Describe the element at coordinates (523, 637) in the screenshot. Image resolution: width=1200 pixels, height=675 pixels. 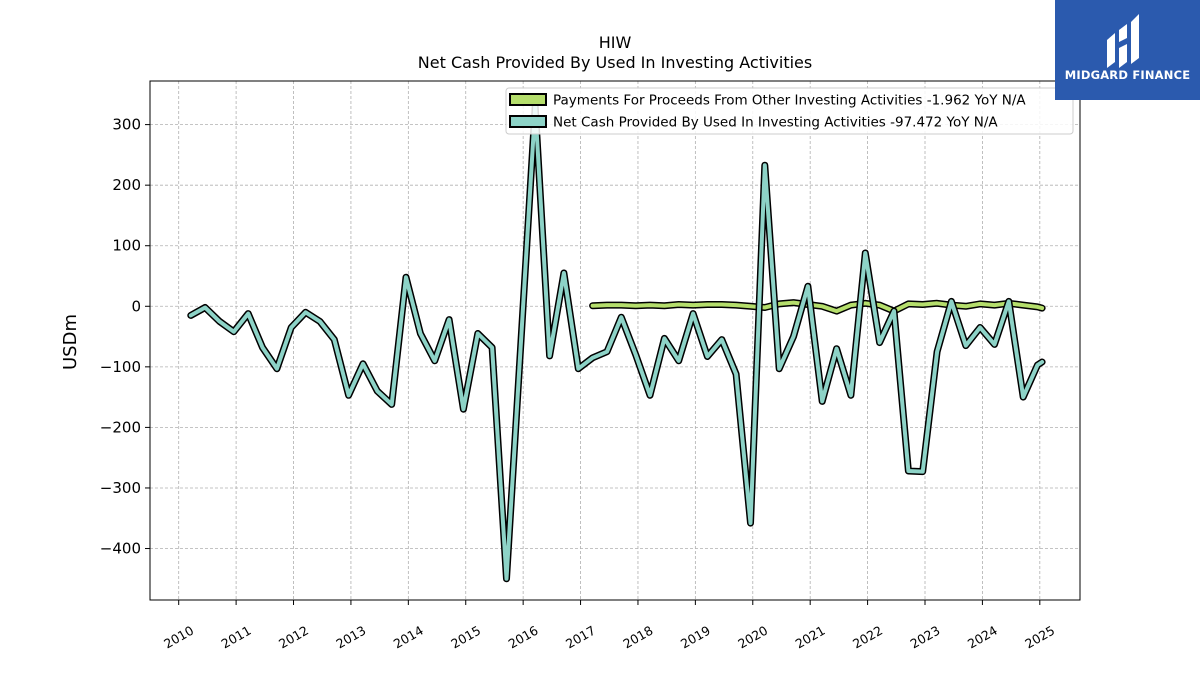
I see `x-tick-label: 2016` at that location.